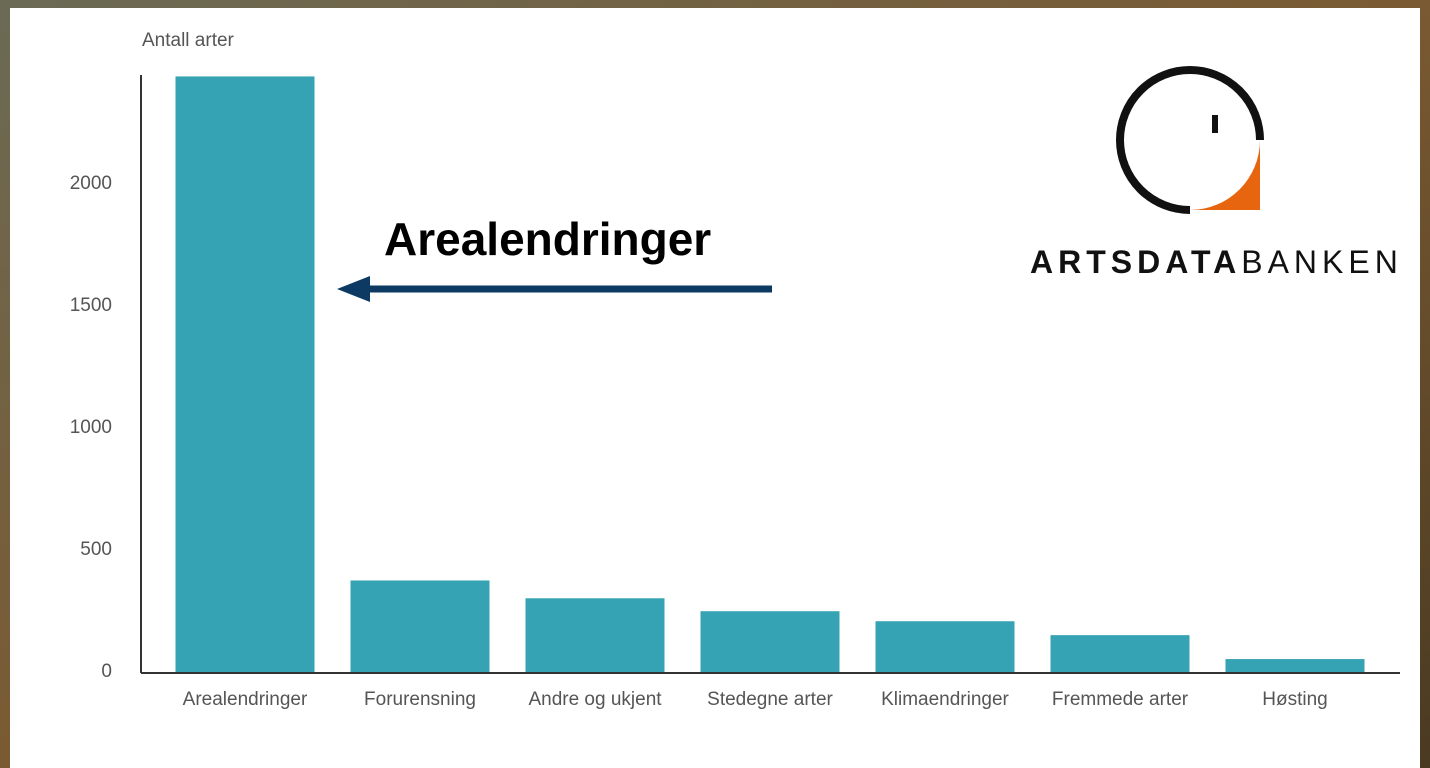 The width and height of the screenshot is (1430, 768). What do you see at coordinates (420, 699) in the screenshot?
I see `x-tick-label: Forurensning` at bounding box center [420, 699].